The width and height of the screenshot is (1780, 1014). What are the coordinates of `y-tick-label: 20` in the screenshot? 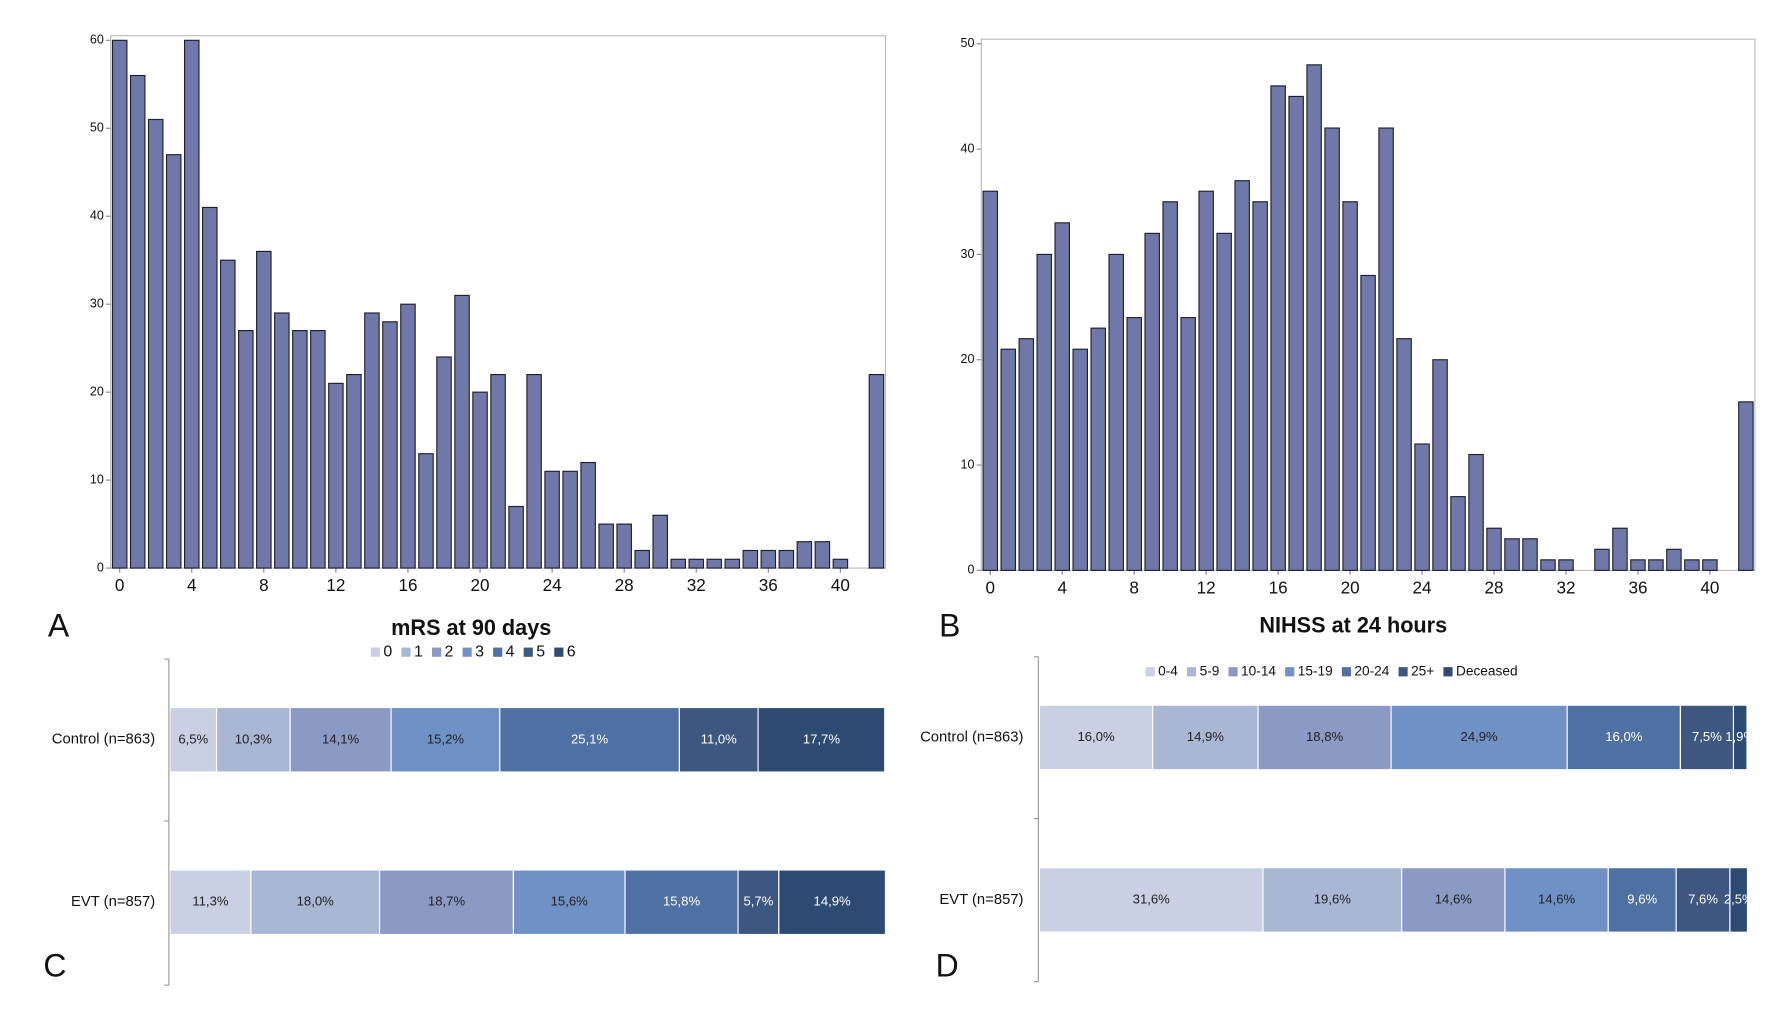 It's located at (967, 359).